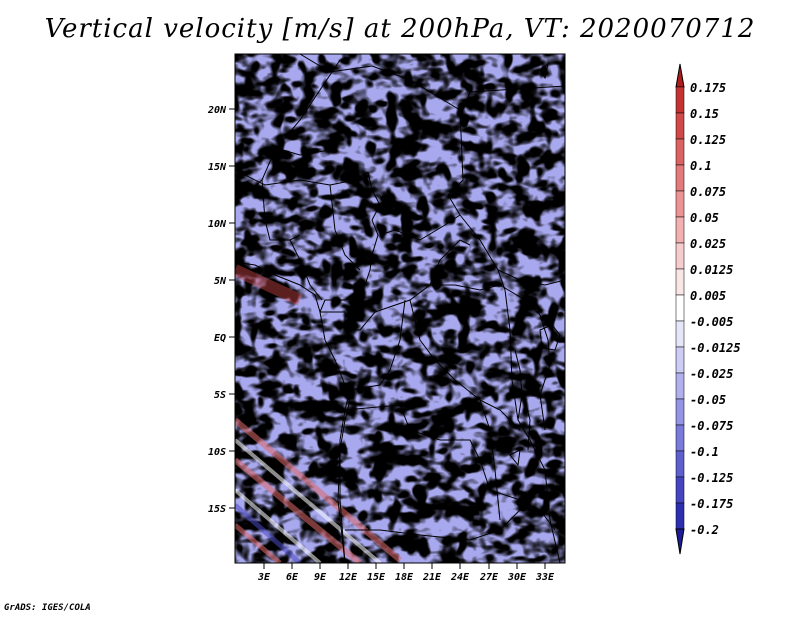 Image resolution: width=800 pixels, height=618 pixels. What do you see at coordinates (517, 577) in the screenshot?
I see `lon-label-30e: 30E` at bounding box center [517, 577].